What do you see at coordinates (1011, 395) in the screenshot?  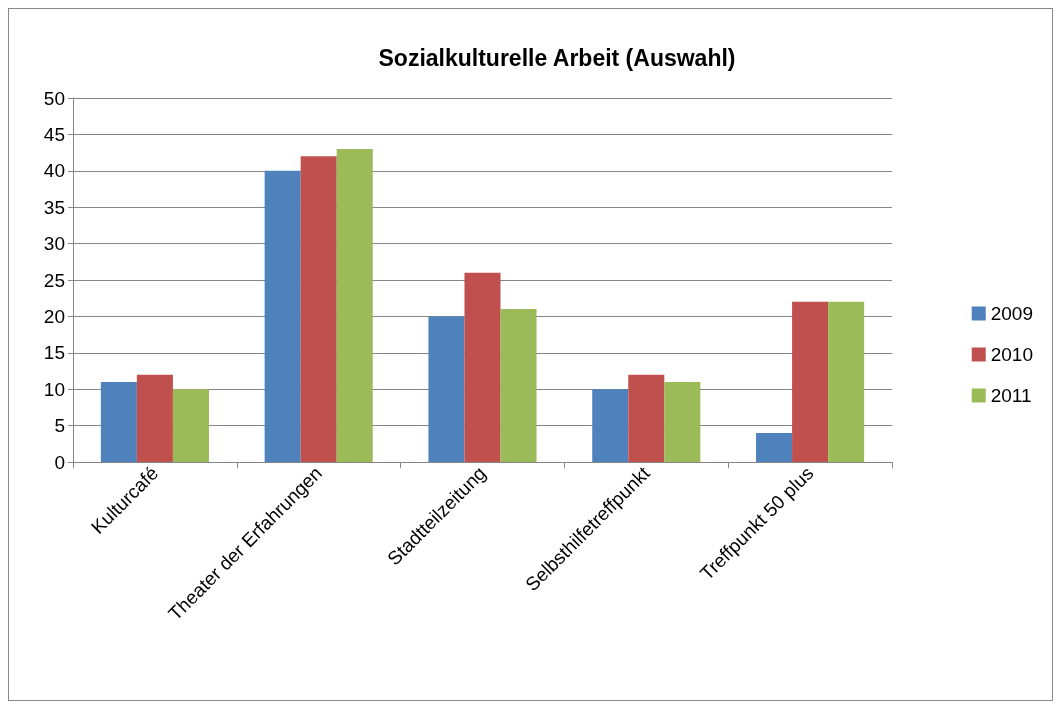 I see `legend-label: 2011` at bounding box center [1011, 395].